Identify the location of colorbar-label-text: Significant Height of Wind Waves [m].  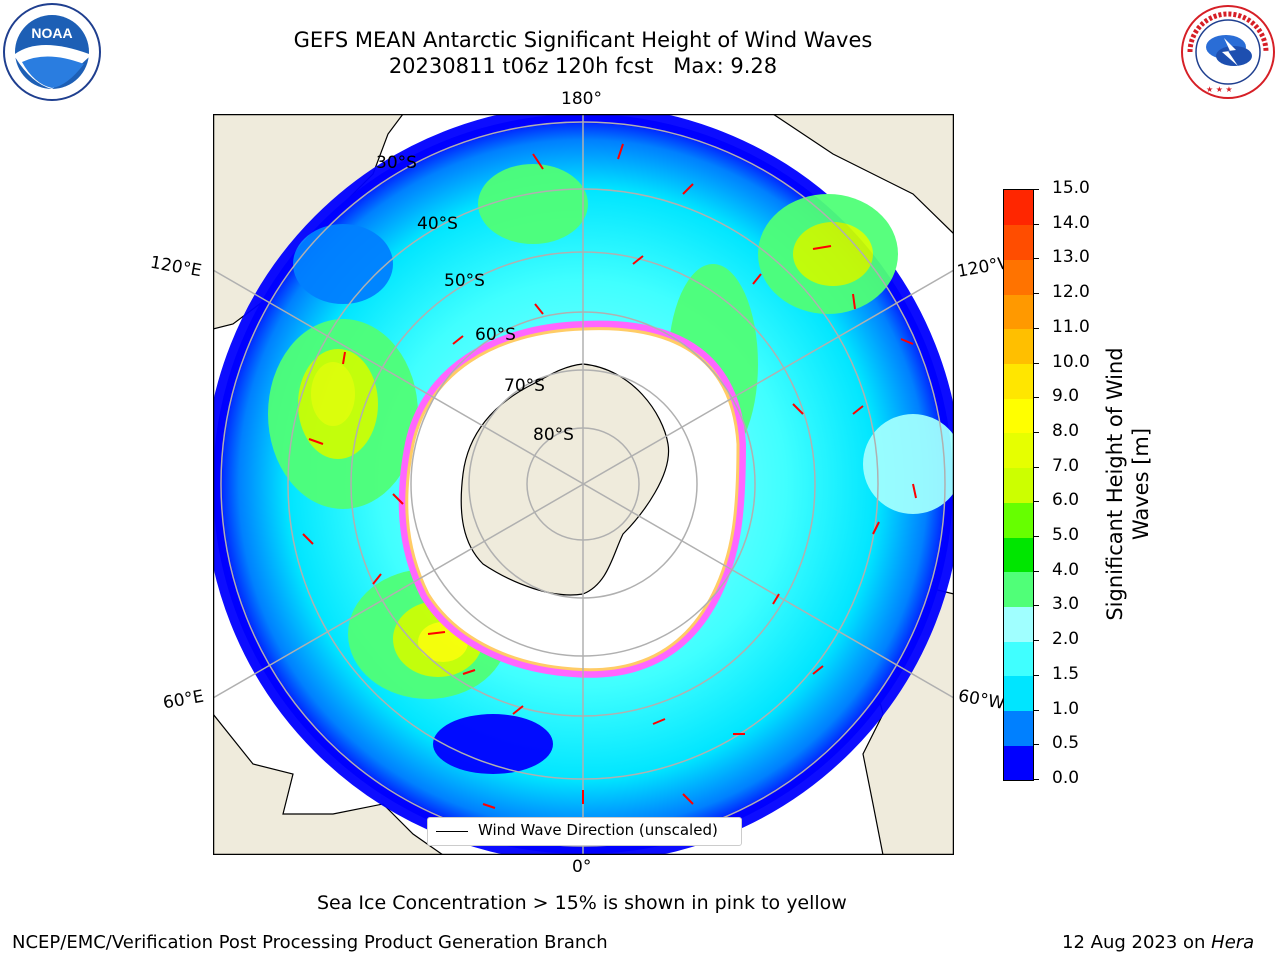
(1128, 484).